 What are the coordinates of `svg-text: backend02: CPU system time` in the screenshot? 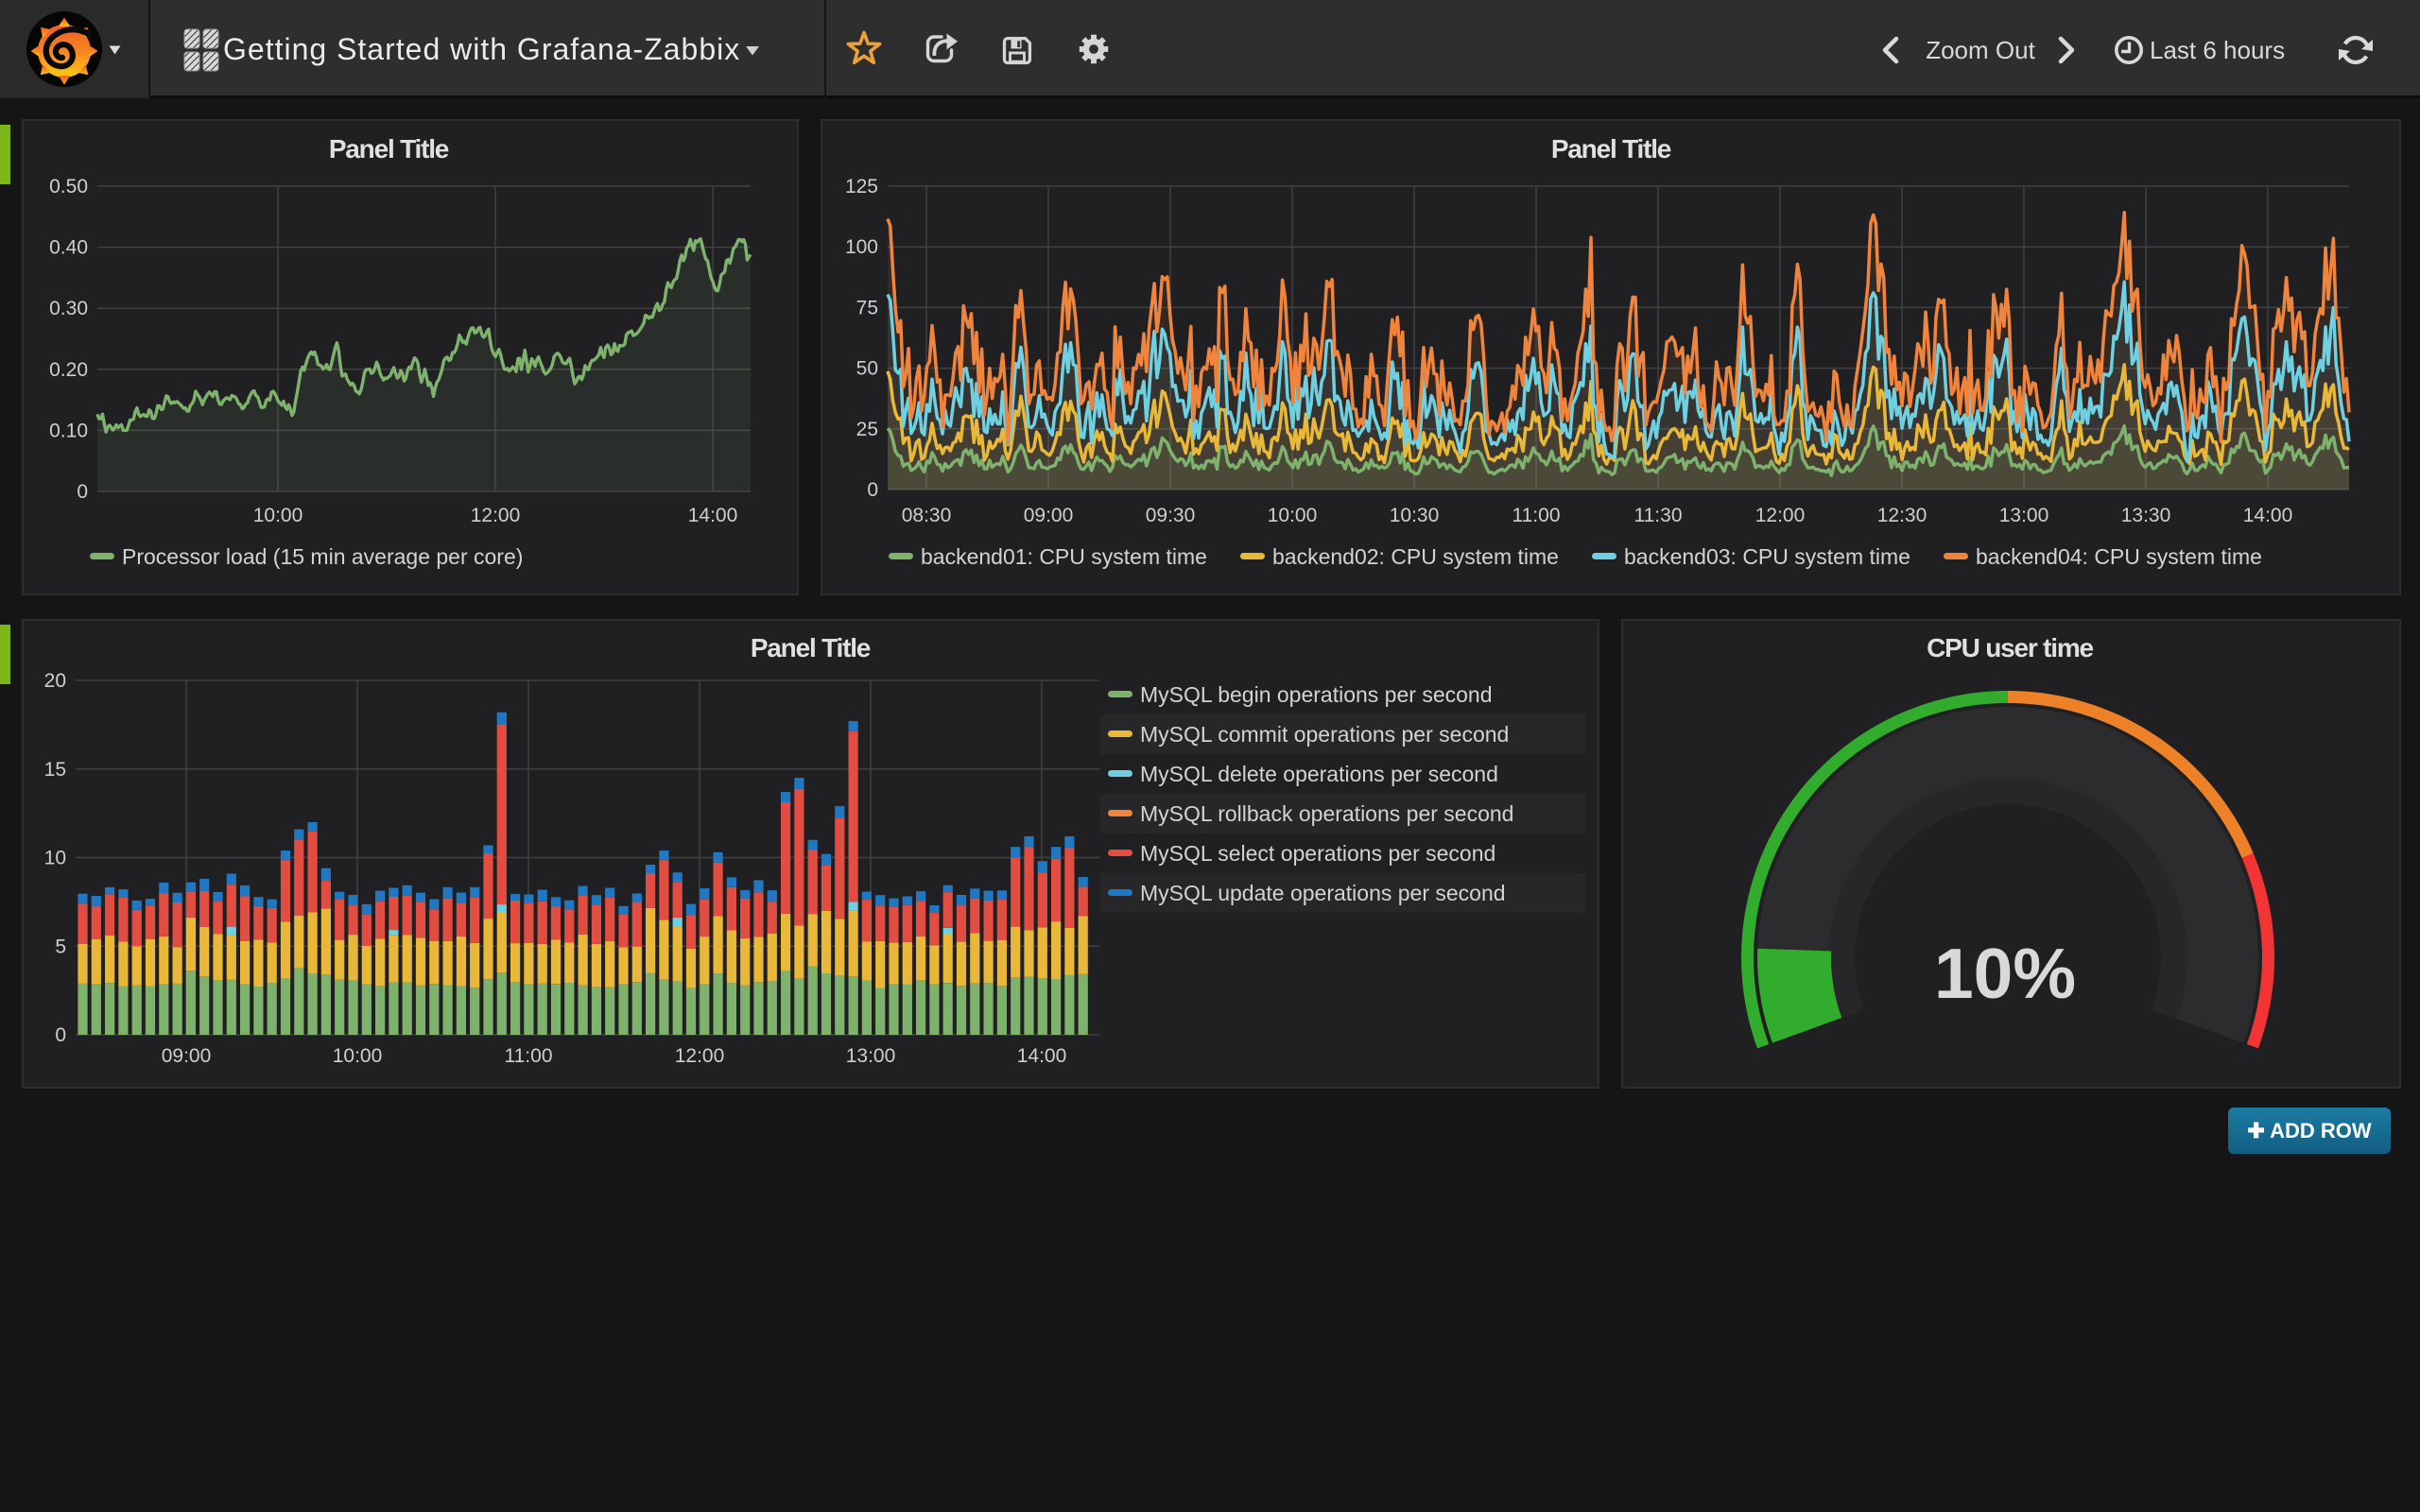 It's located at (1416, 556).